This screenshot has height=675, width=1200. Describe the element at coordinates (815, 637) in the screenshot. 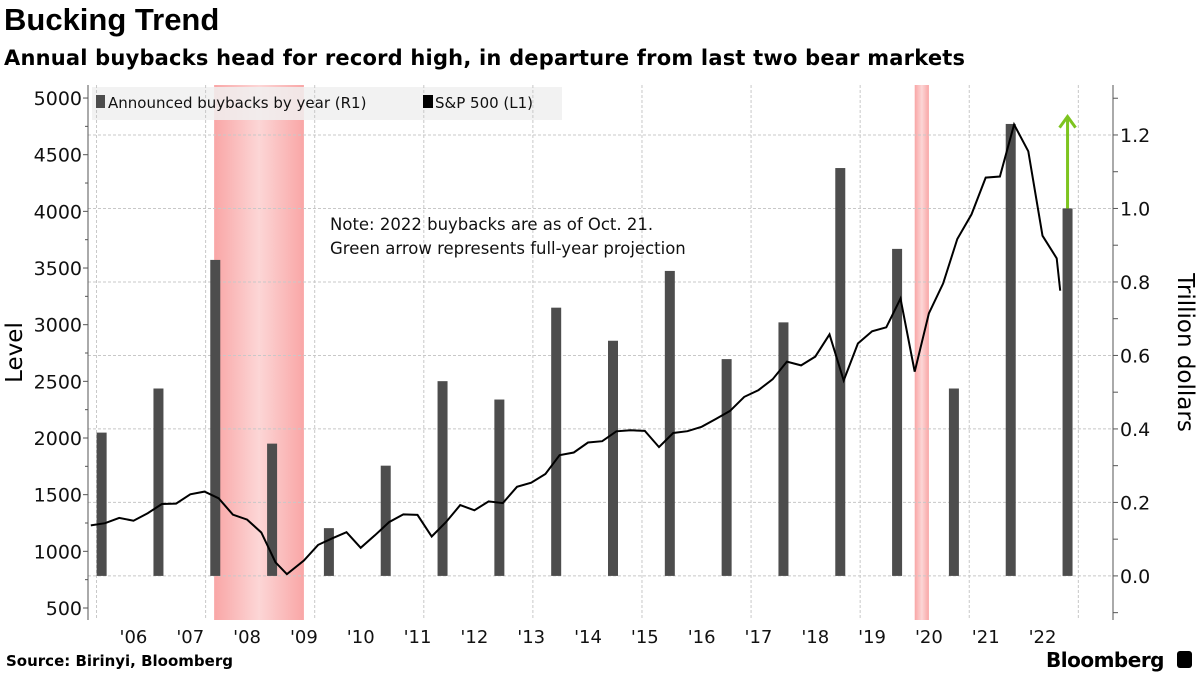

I see `x-tick-label: '18` at that location.